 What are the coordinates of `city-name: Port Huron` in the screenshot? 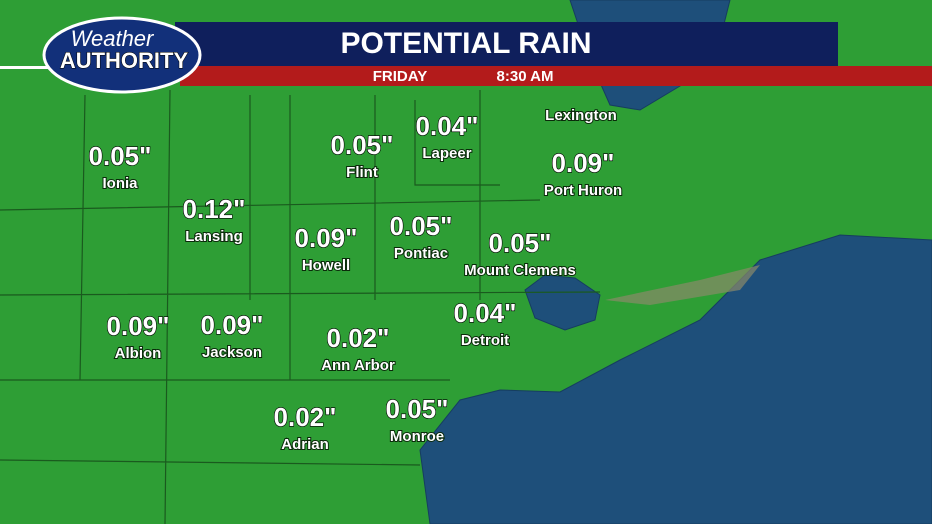 It's located at (583, 190).